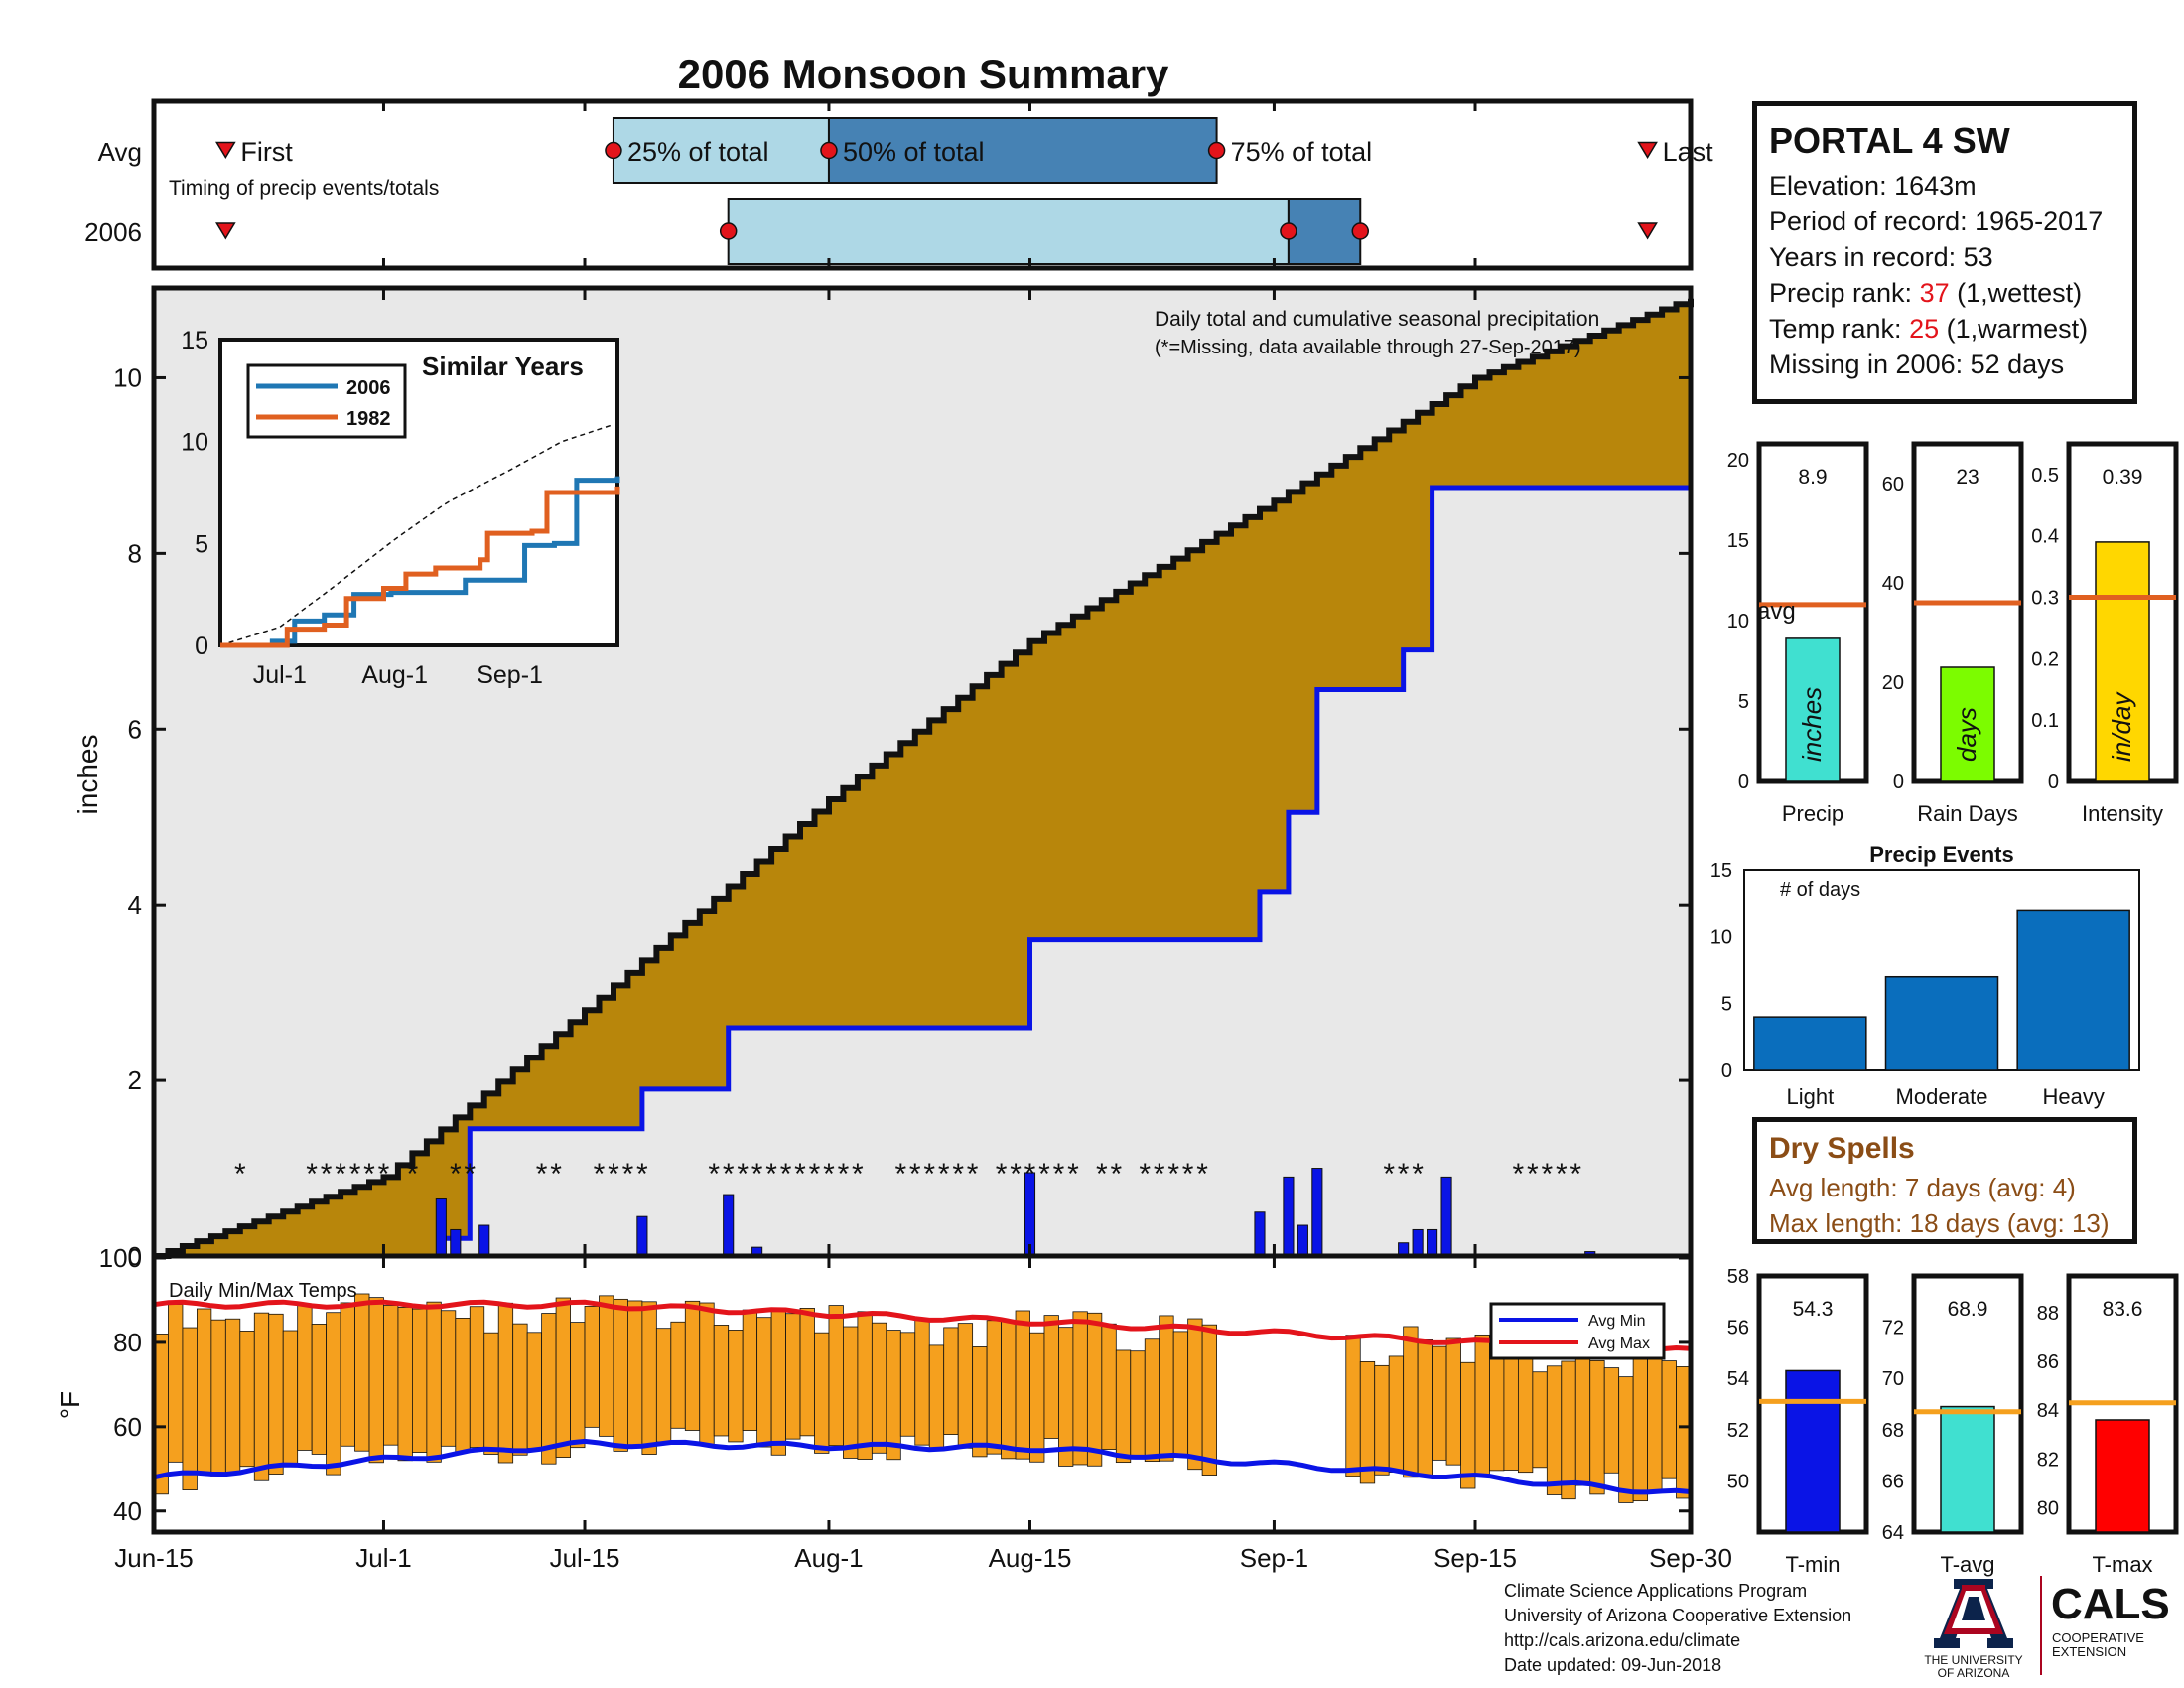 The height and width of the screenshot is (1688, 2184). What do you see at coordinates (1939, 1223) in the screenshot?
I see `dry-spells-max-length: Max length: 18 days (avg: 13)` at bounding box center [1939, 1223].